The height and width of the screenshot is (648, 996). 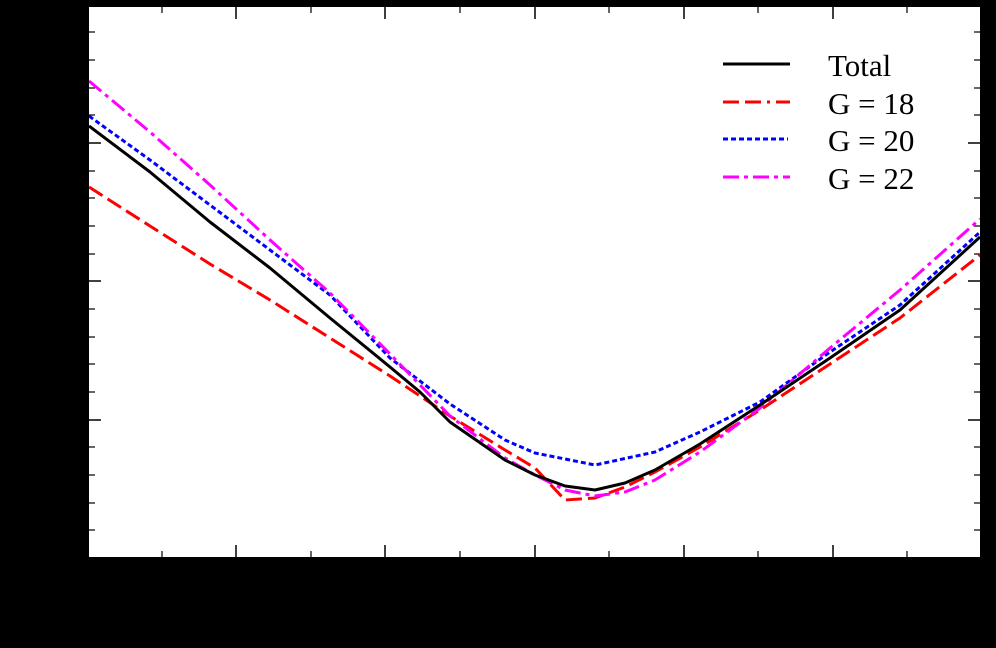 What do you see at coordinates (871, 178) in the screenshot?
I see `legend-label-g22: G = 22` at bounding box center [871, 178].